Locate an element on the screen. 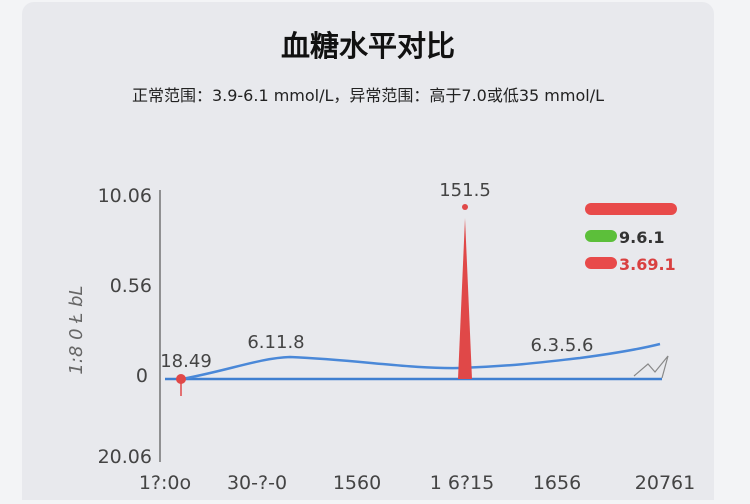 This screenshot has height=504, width=750. annotation: 18.49 is located at coordinates (186, 361).